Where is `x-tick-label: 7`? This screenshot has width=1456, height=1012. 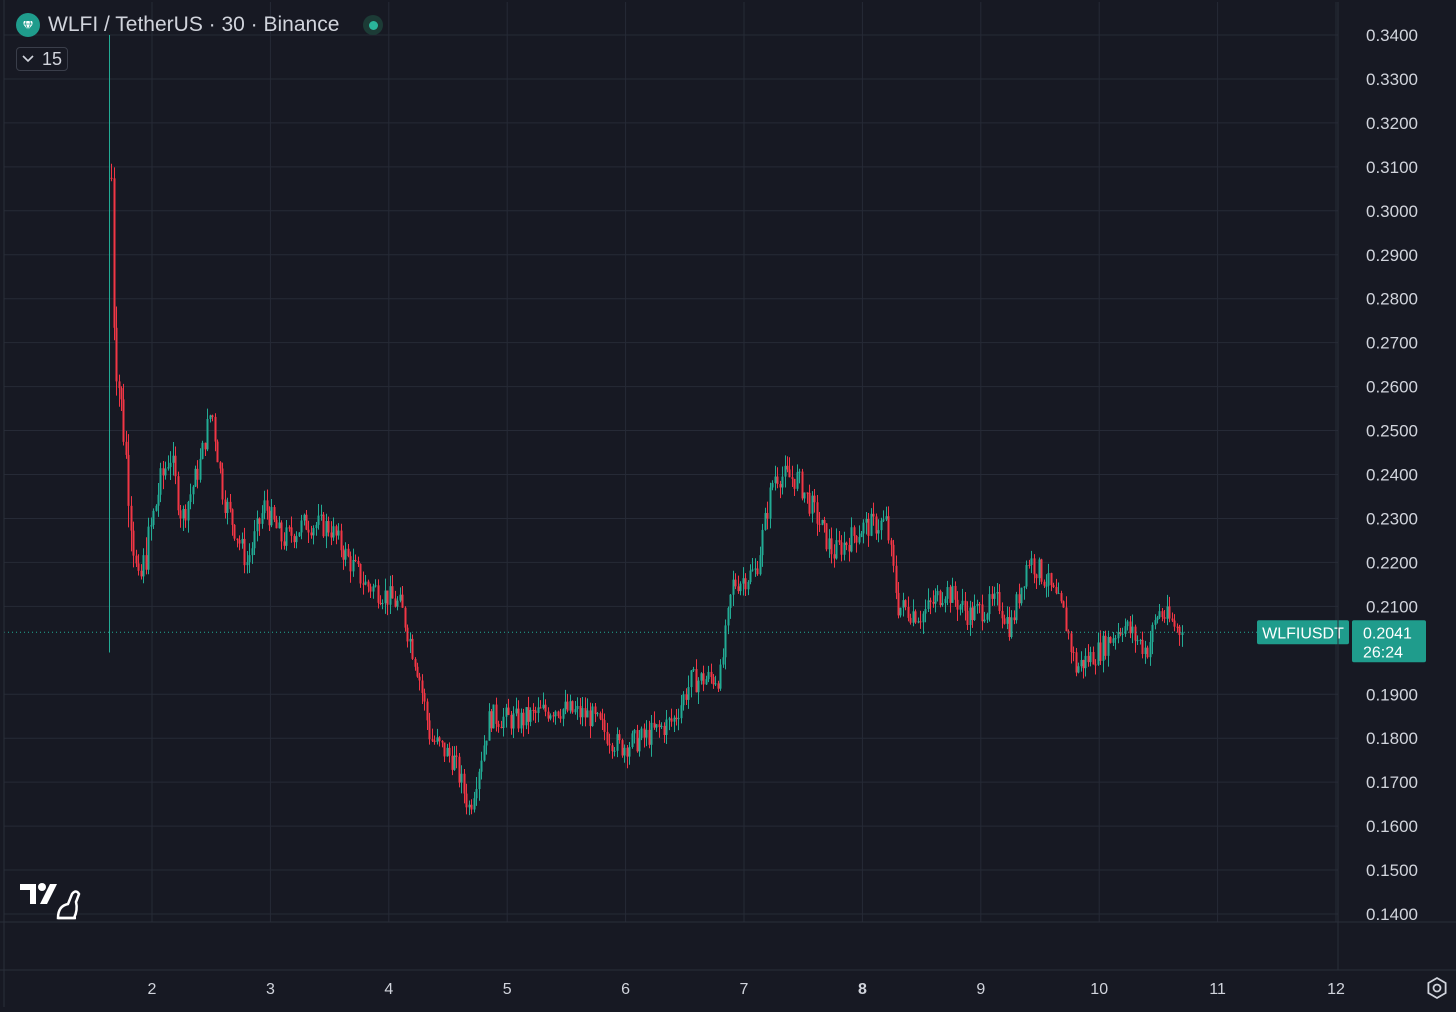
x-tick-label: 7 is located at coordinates (744, 989).